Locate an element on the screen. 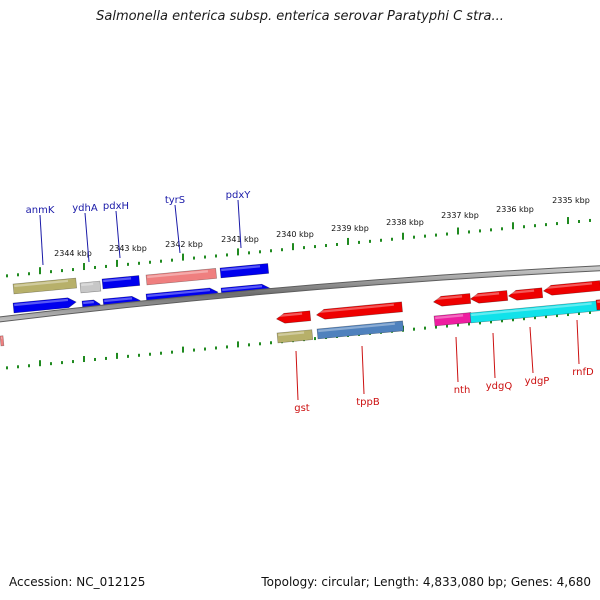  scale-label: 2340 kbp is located at coordinates (295, 234).